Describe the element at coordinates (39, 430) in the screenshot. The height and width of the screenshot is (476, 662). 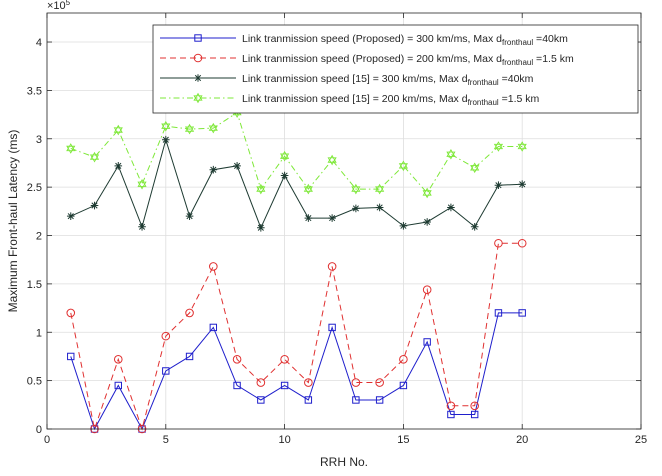
I see `y-tick-label: 0` at that location.